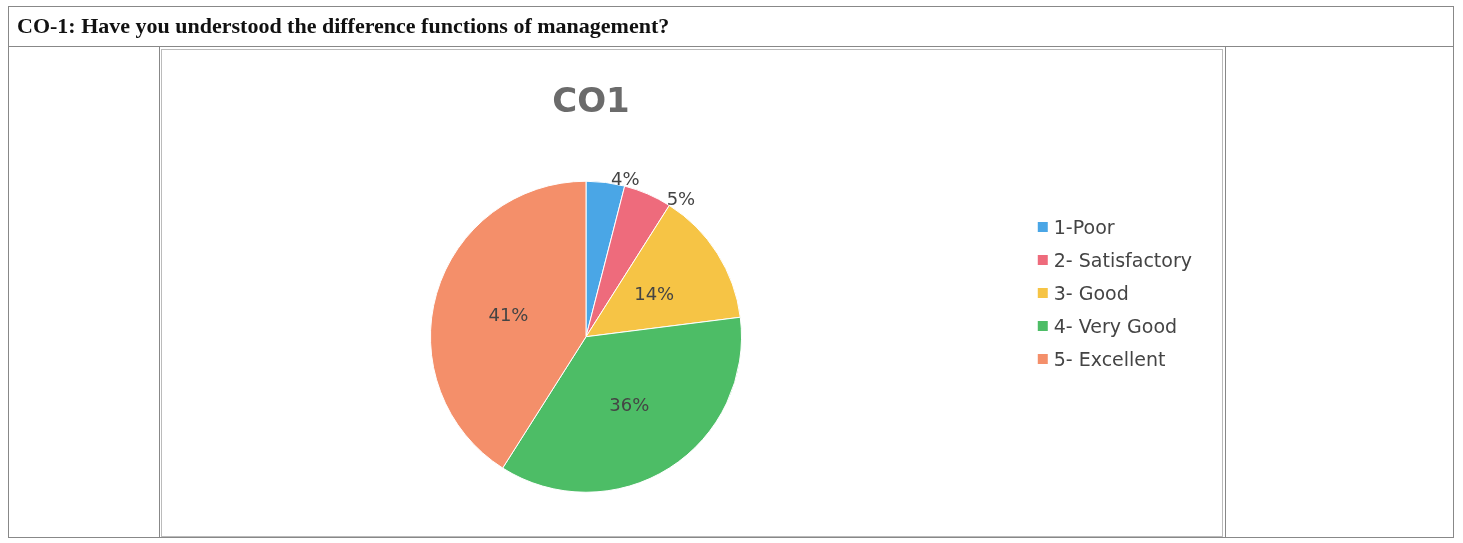 The height and width of the screenshot is (543, 1463). I want to click on data-label: 41%, so click(508, 314).